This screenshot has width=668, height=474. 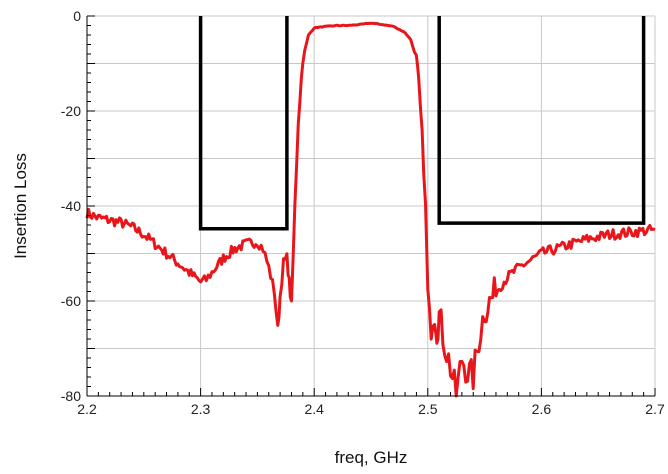 I want to click on x-tick-label: 2.4, so click(x=314, y=409).